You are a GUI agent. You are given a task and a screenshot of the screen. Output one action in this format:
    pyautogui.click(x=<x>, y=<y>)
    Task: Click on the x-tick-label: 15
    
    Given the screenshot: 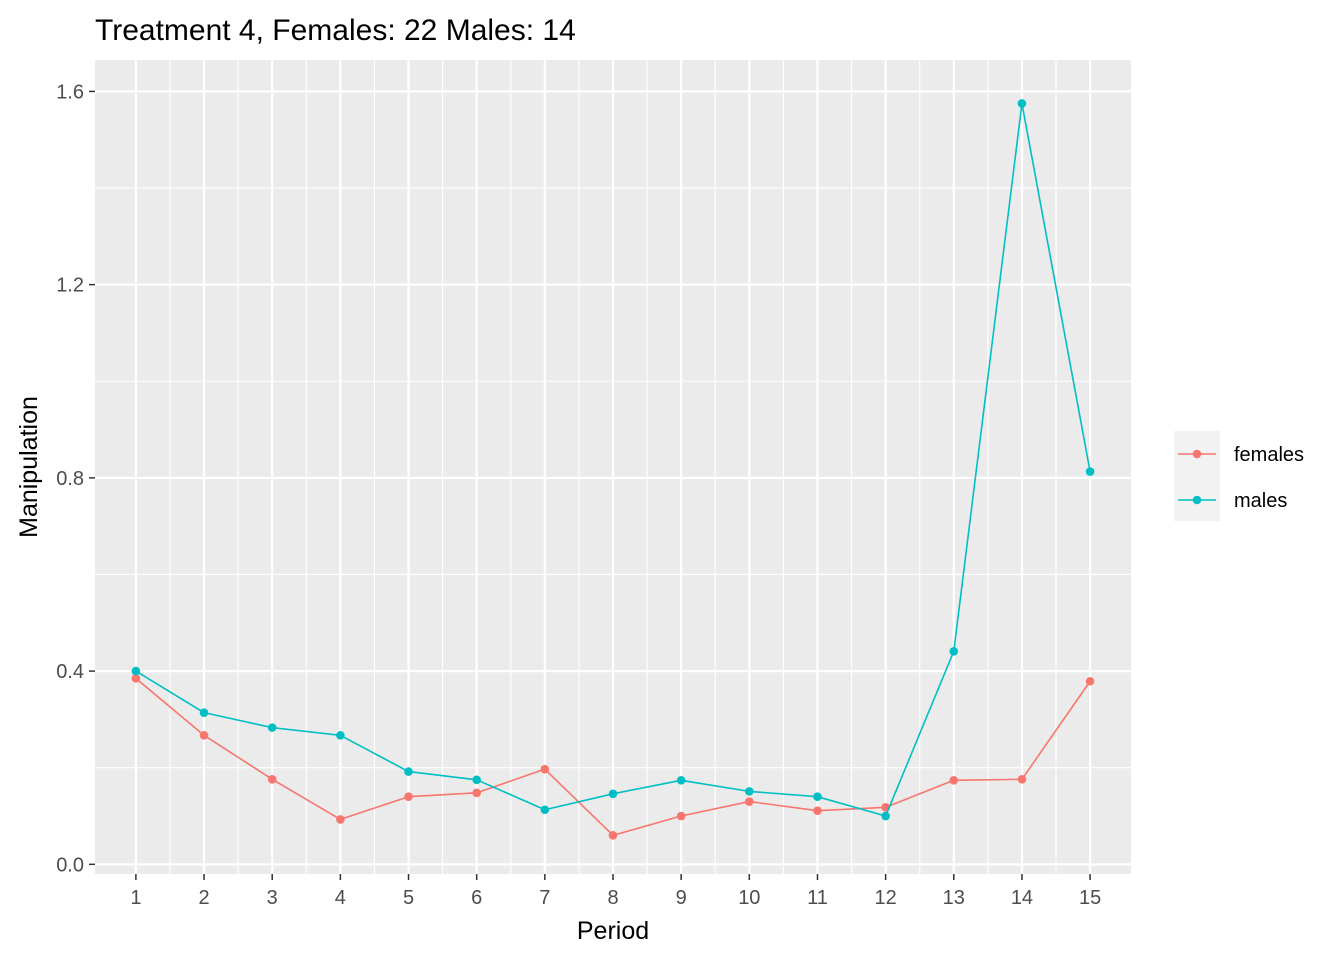 What is the action you would take?
    pyautogui.click(x=1090, y=898)
    